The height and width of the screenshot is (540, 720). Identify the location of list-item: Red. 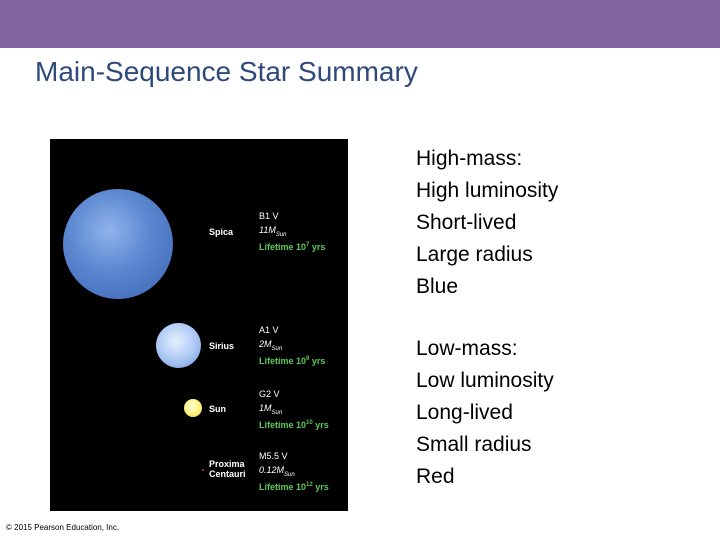
(435, 476).